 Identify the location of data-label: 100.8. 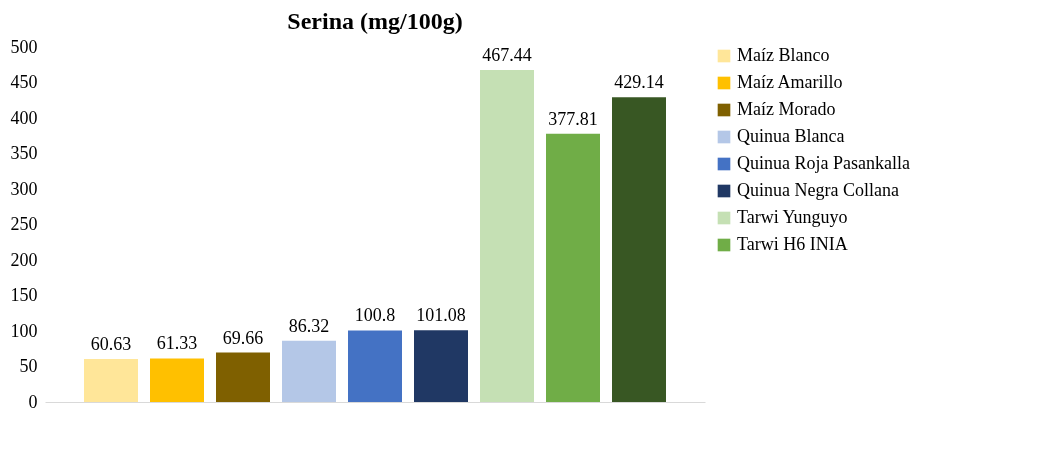
(375, 315).